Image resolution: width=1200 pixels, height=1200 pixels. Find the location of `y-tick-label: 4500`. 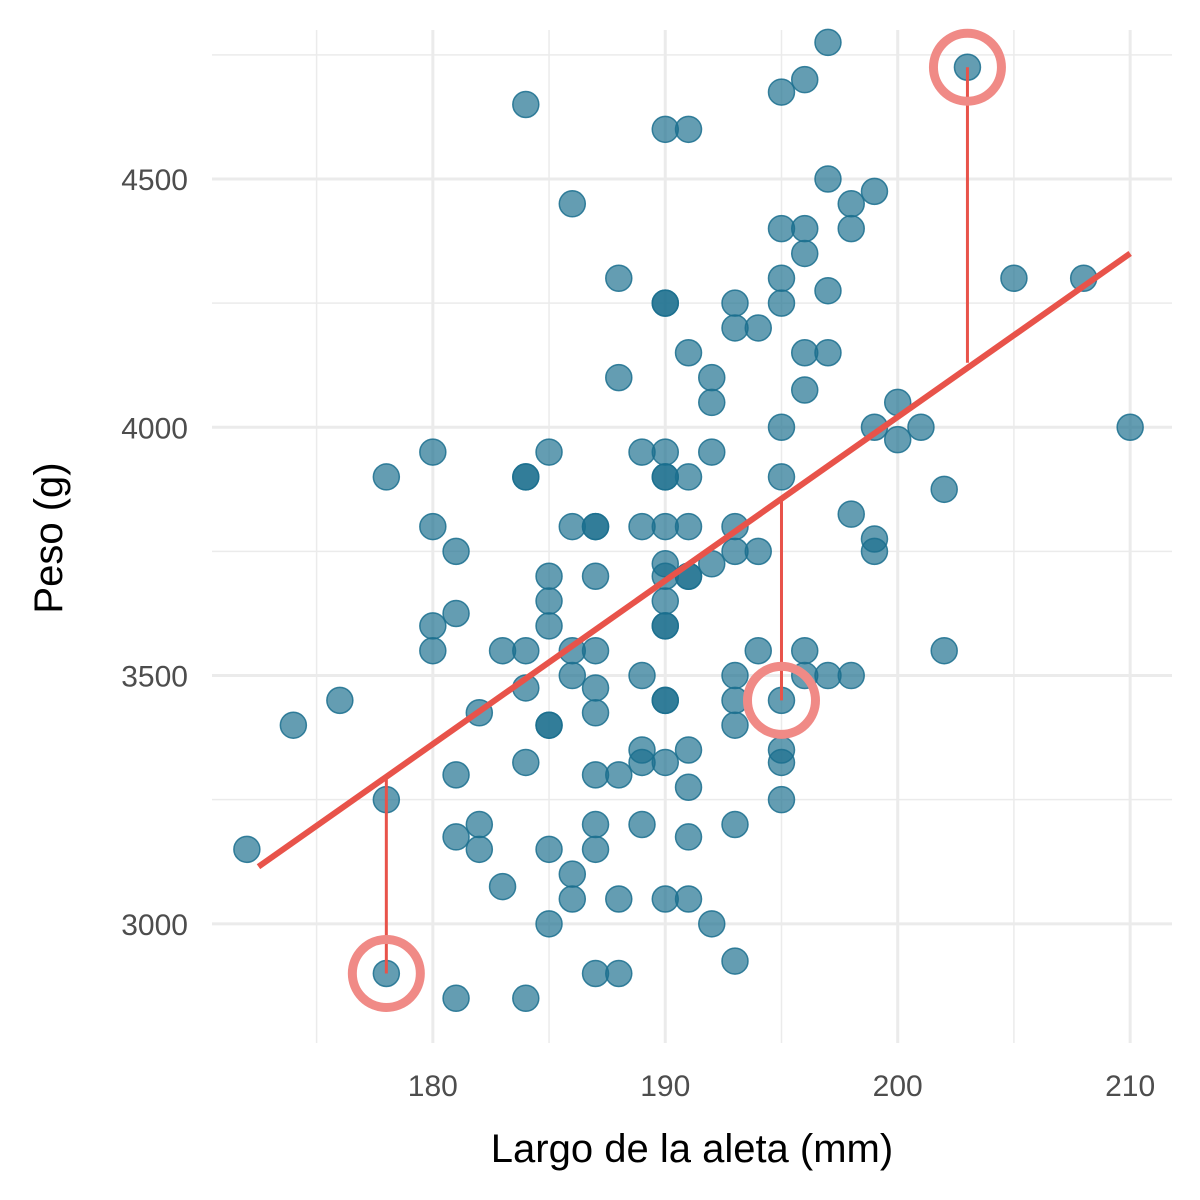

y-tick-label: 4500 is located at coordinates (154, 180).